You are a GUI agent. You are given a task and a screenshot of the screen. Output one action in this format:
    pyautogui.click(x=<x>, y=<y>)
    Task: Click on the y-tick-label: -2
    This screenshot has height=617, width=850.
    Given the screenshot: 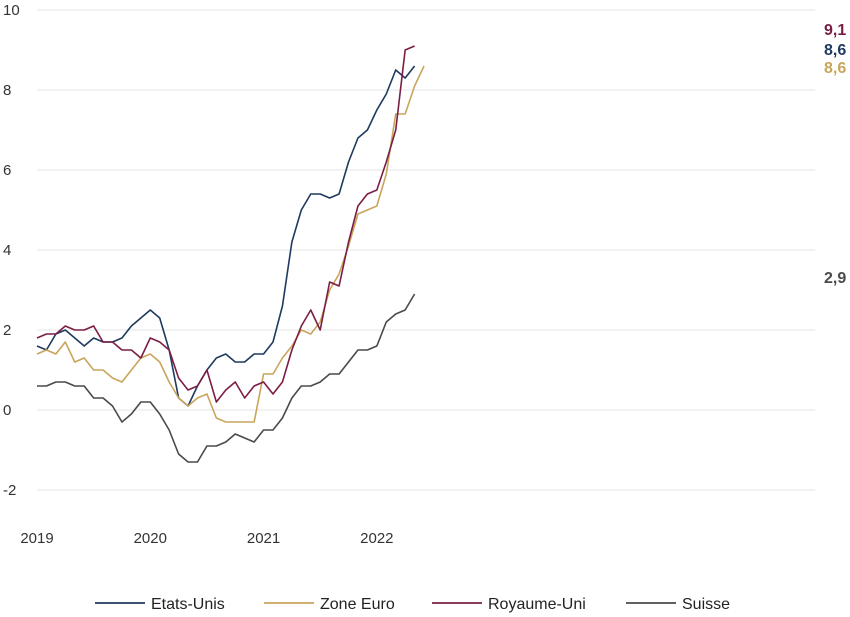 What is the action you would take?
    pyautogui.click(x=9, y=490)
    